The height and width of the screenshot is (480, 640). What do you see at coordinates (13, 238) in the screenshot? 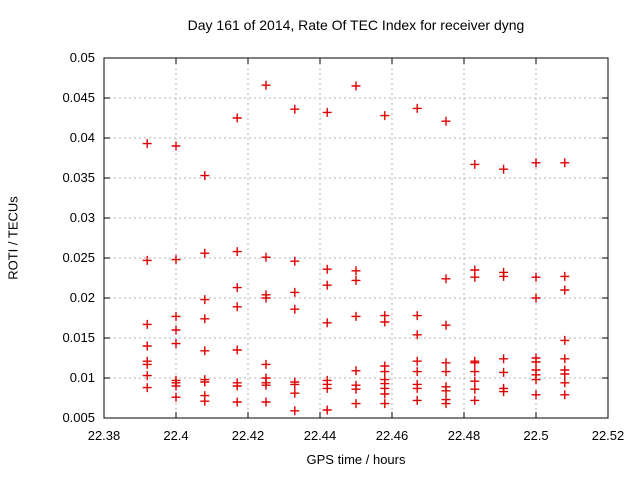
I see `y-axis-label: ROTI / TECUs` at bounding box center [13, 238].